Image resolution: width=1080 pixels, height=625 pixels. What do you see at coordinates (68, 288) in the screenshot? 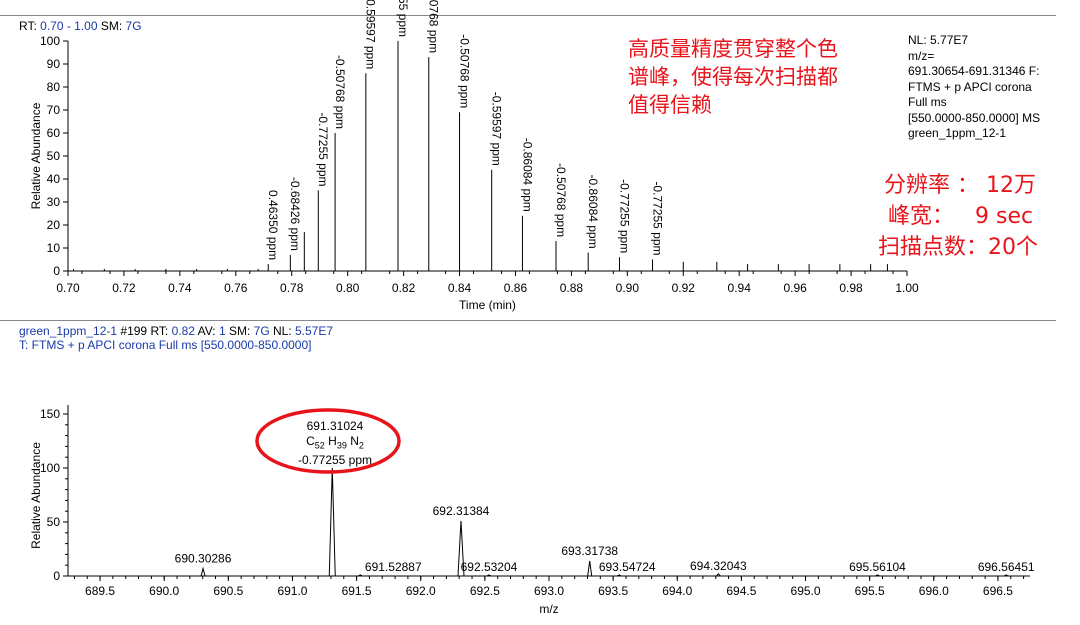
I see `x-tick-label: 0.70` at bounding box center [68, 288].